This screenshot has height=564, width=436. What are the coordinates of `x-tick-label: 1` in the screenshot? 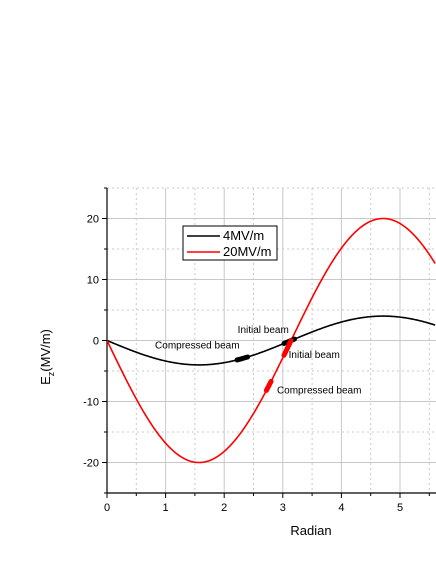 It's located at (166, 508).